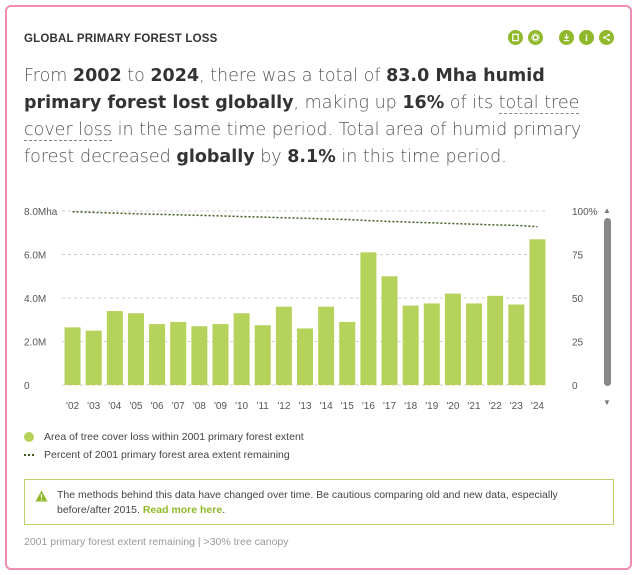 The width and height of the screenshot is (640, 575). What do you see at coordinates (423, 103) in the screenshot?
I see `percent-of-loss: 16%` at bounding box center [423, 103].